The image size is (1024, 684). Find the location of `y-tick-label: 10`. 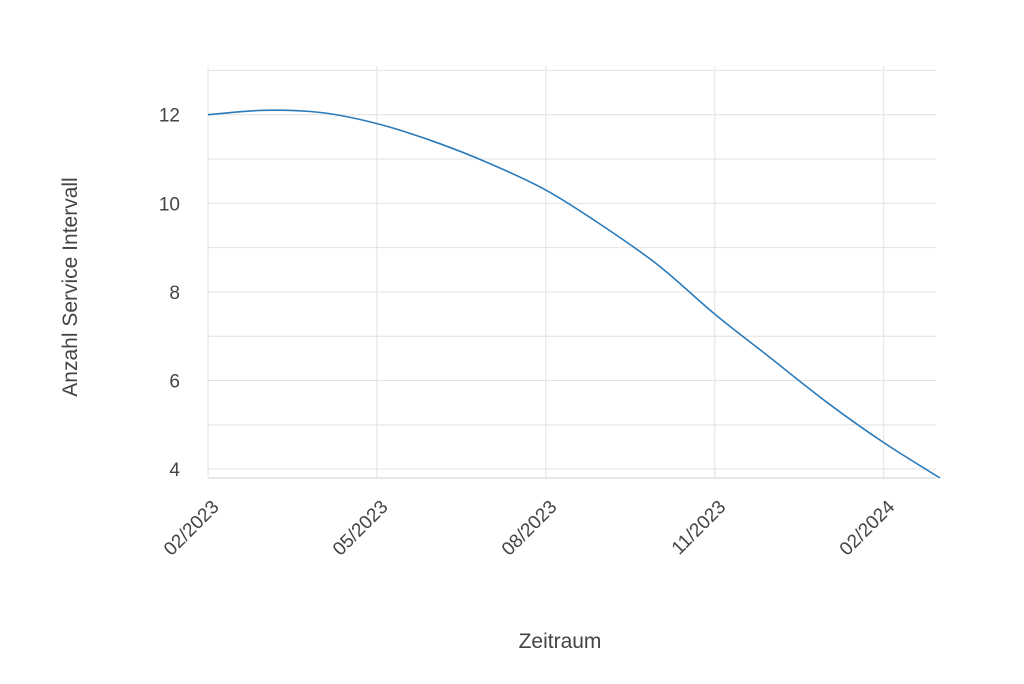

y-tick-label: 10 is located at coordinates (169, 204).